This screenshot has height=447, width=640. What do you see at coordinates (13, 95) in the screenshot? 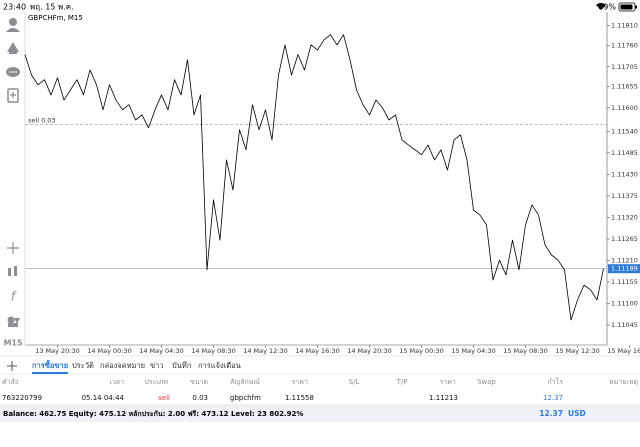
I see `new-order-icon` at bounding box center [13, 95].